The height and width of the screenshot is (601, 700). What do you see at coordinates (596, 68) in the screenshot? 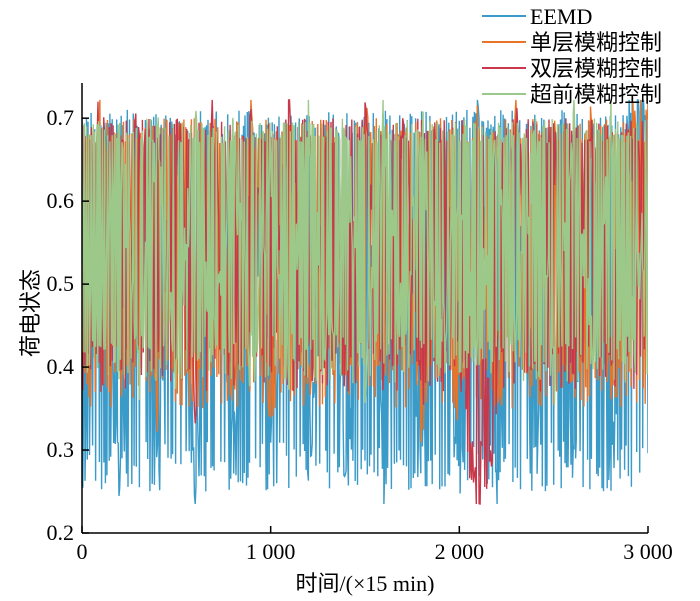
I see `legend-label: 双层模糊控制` at bounding box center [596, 68].